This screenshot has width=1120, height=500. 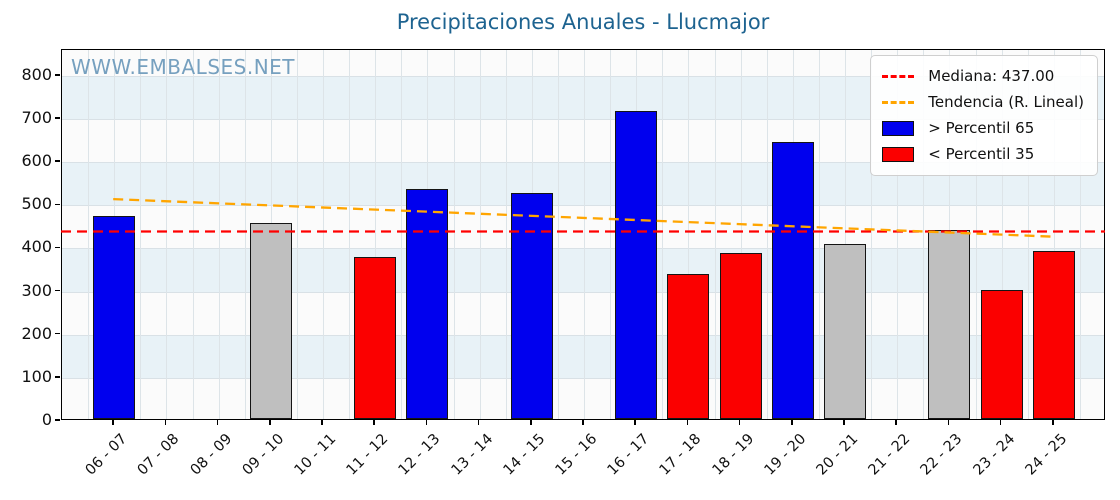 What do you see at coordinates (36, 118) in the screenshot?
I see `y-axis-label: 700` at bounding box center [36, 118].